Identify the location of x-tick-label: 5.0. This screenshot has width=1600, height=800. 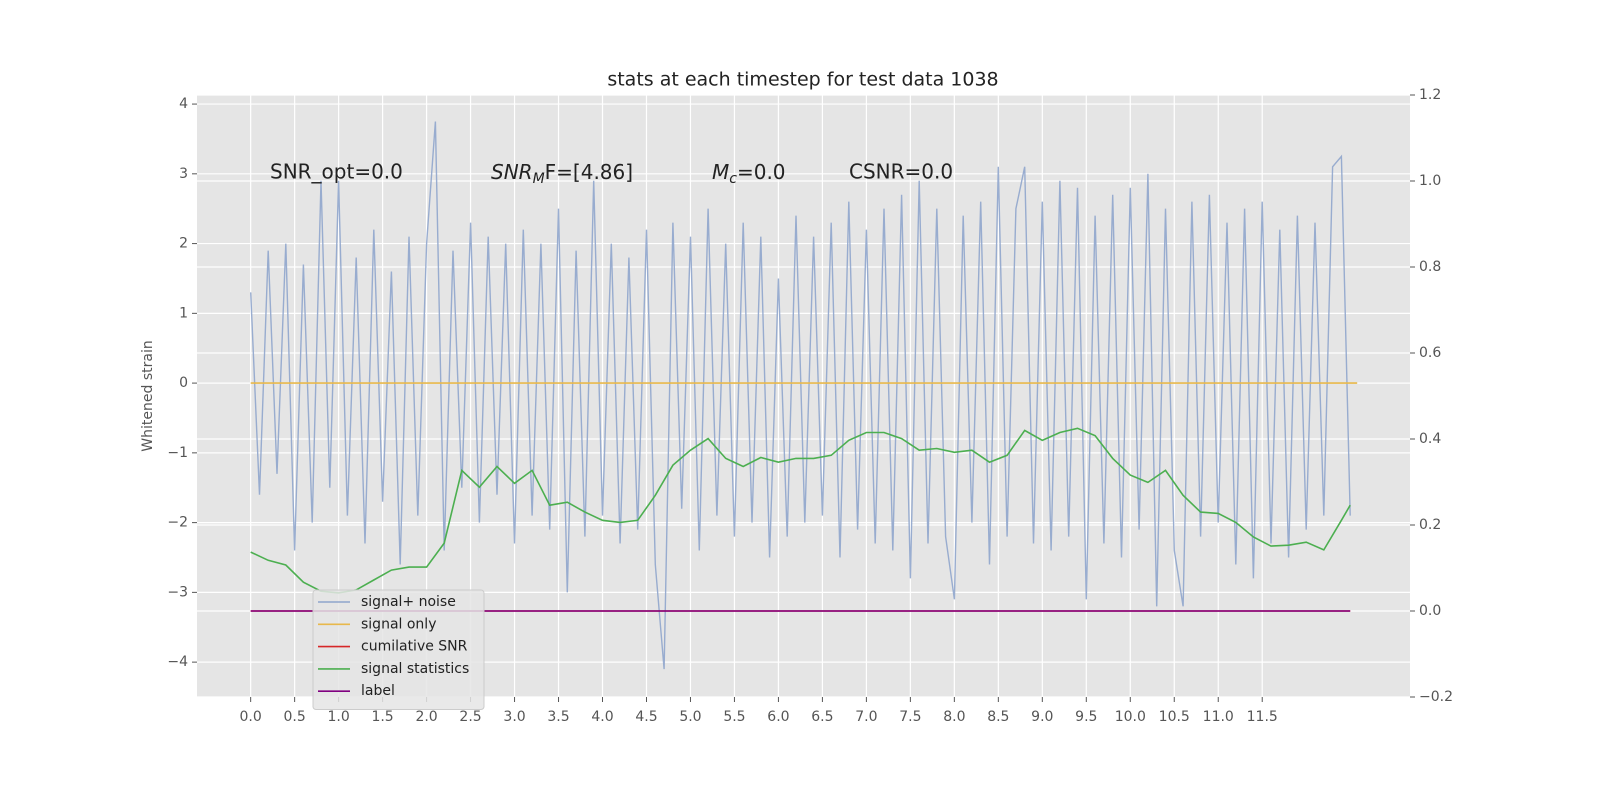
(690, 717).